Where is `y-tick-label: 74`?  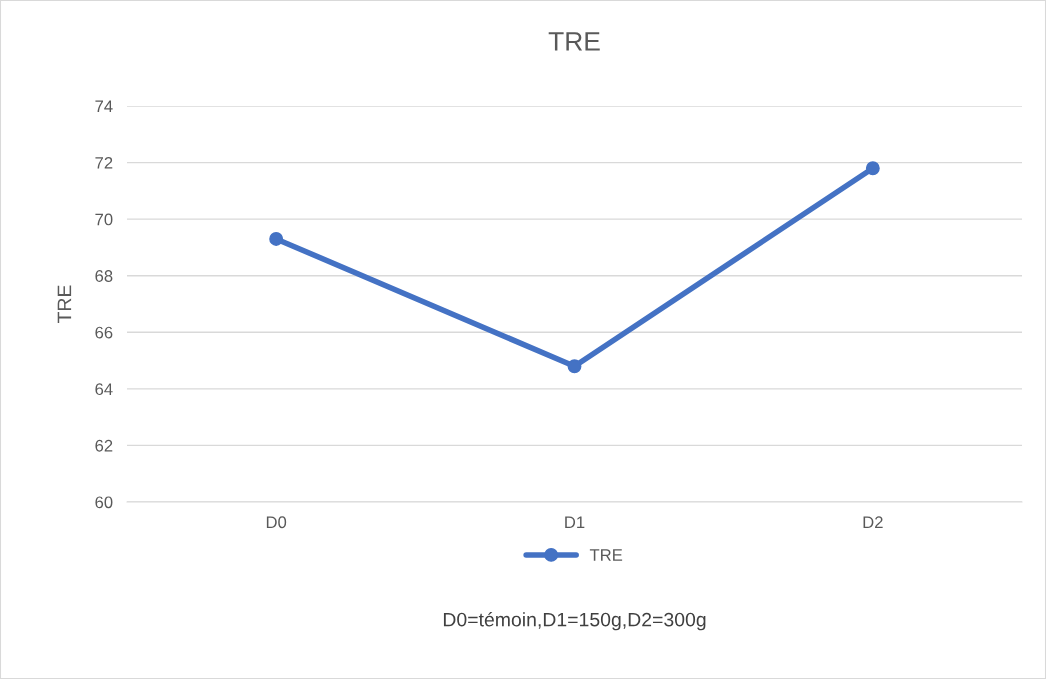
y-tick-label: 74 is located at coordinates (104, 106).